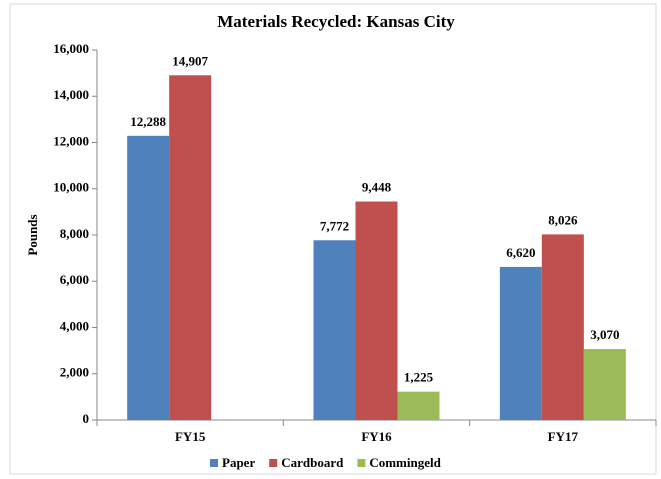 The image size is (661, 479). Describe the element at coordinates (520, 252) in the screenshot. I see `data-label: 6,620` at that location.